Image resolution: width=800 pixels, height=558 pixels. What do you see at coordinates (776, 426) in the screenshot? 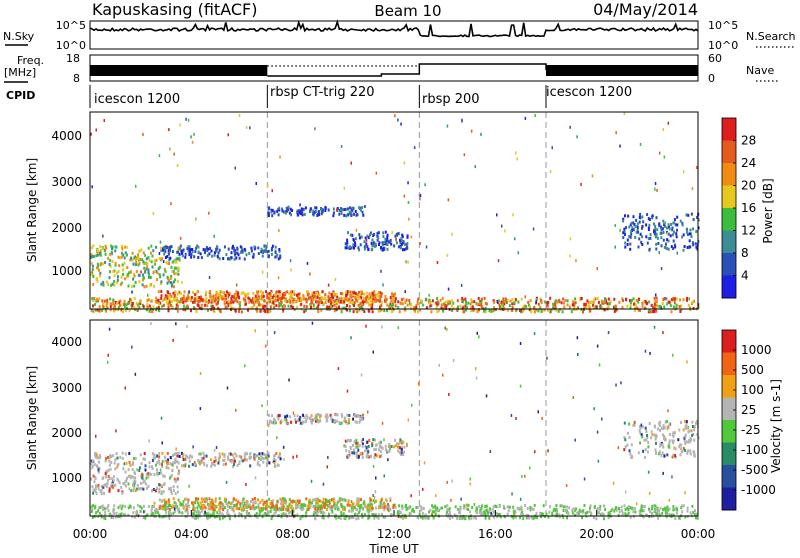
I see `velocity-colorbar-label: Velocity [m s-1]` at bounding box center [776, 426].